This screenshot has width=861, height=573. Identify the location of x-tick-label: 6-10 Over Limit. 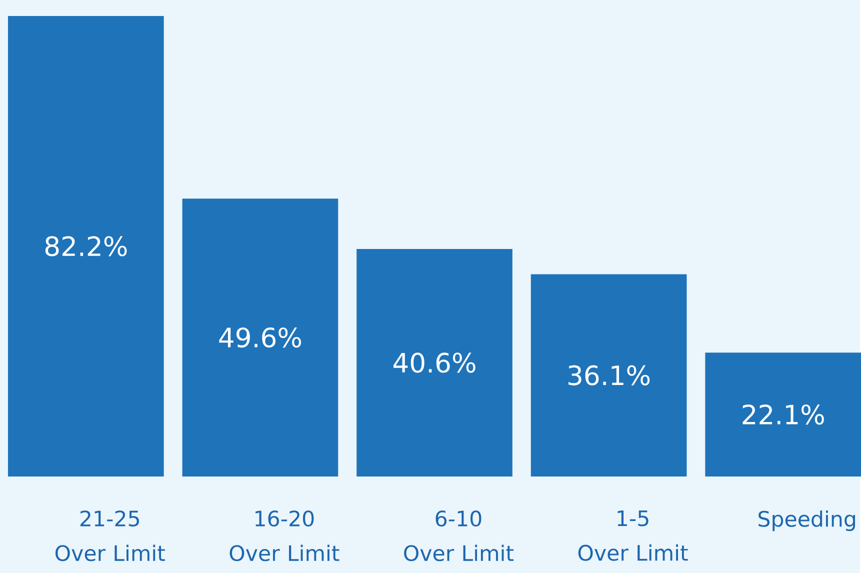
(459, 536).